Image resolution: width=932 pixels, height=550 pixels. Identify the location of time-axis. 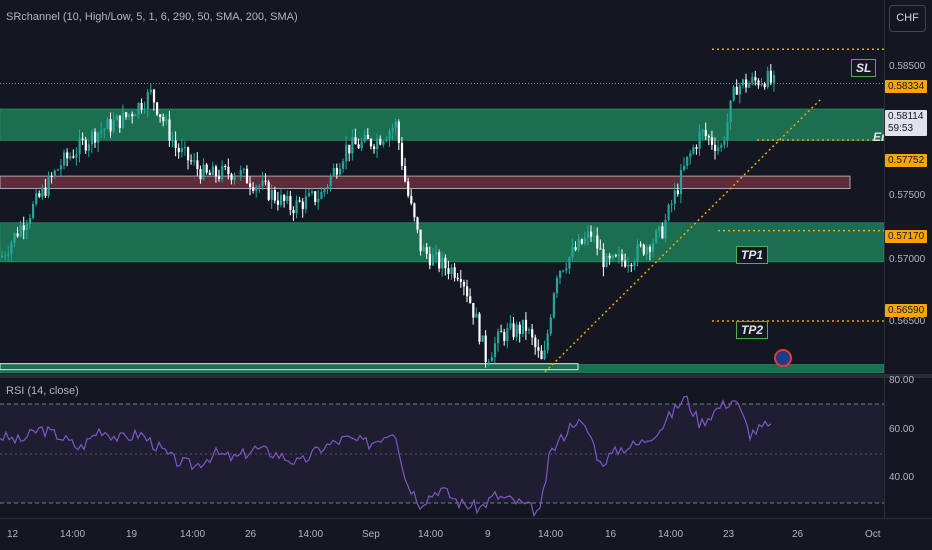
(466, 534).